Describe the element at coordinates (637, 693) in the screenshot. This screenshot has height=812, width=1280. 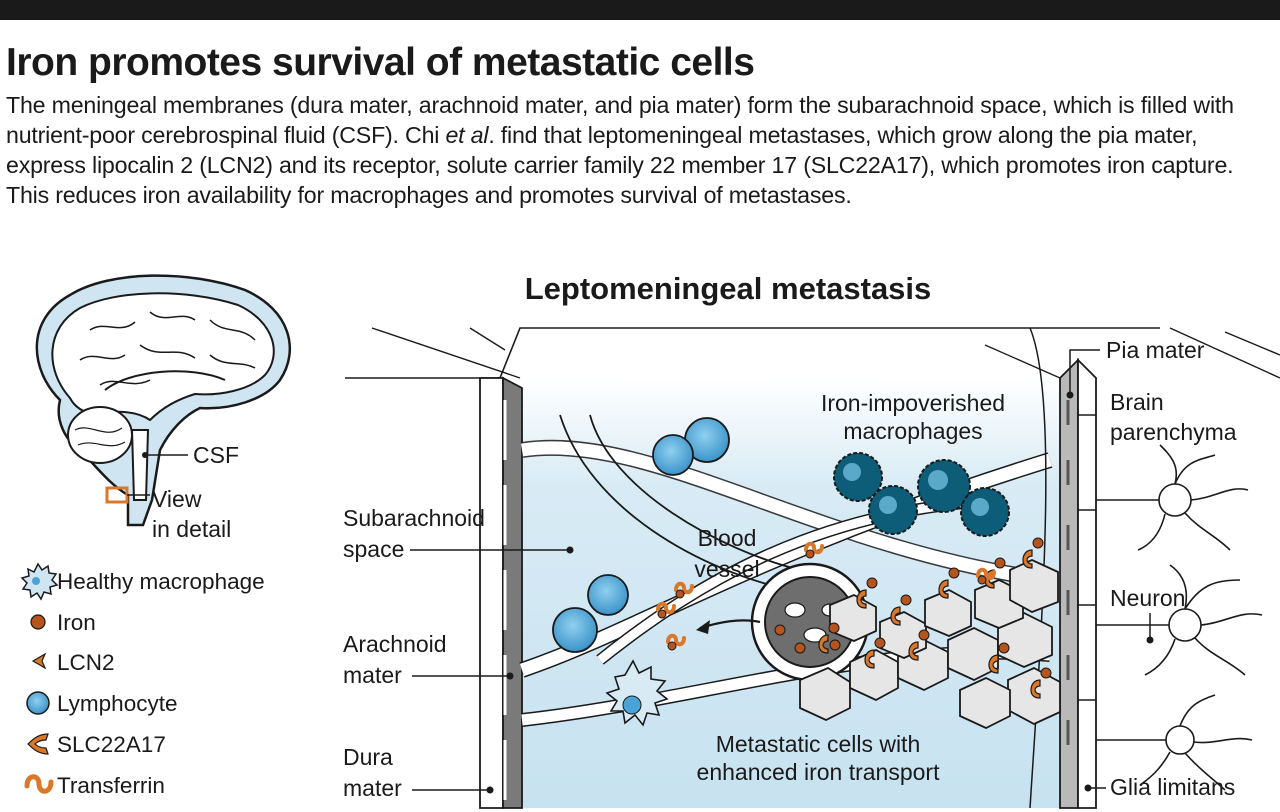
I see `healthy-macrophage-cell` at that location.